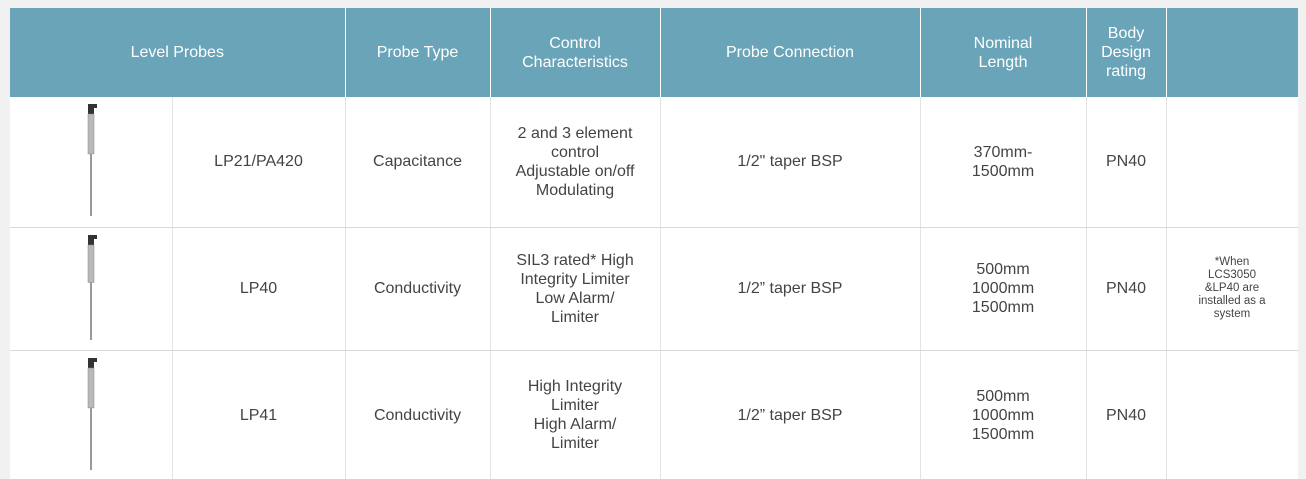  Describe the element at coordinates (790, 162) in the screenshot. I see `connection-cell: 1/2" taper BSP` at that location.